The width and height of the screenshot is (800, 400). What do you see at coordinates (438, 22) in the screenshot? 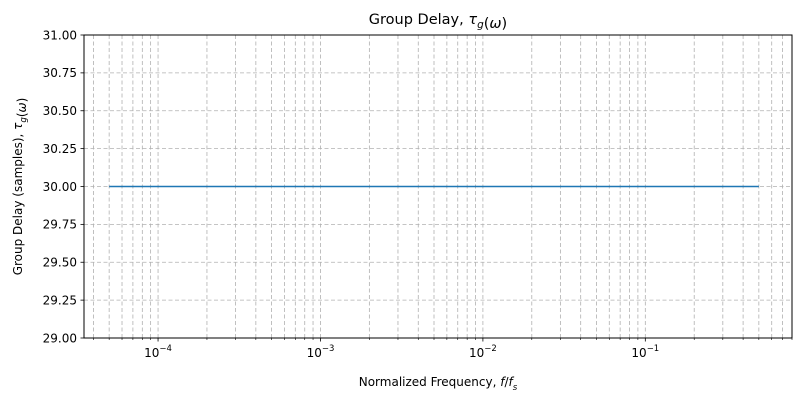
I see `chart-title: Group Delay, τg(ω)` at bounding box center [438, 22].